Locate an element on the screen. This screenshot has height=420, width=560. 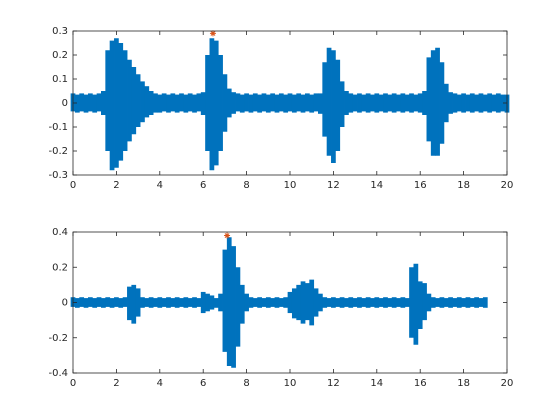
y-tick-label: -0.3 is located at coordinates (58, 175).